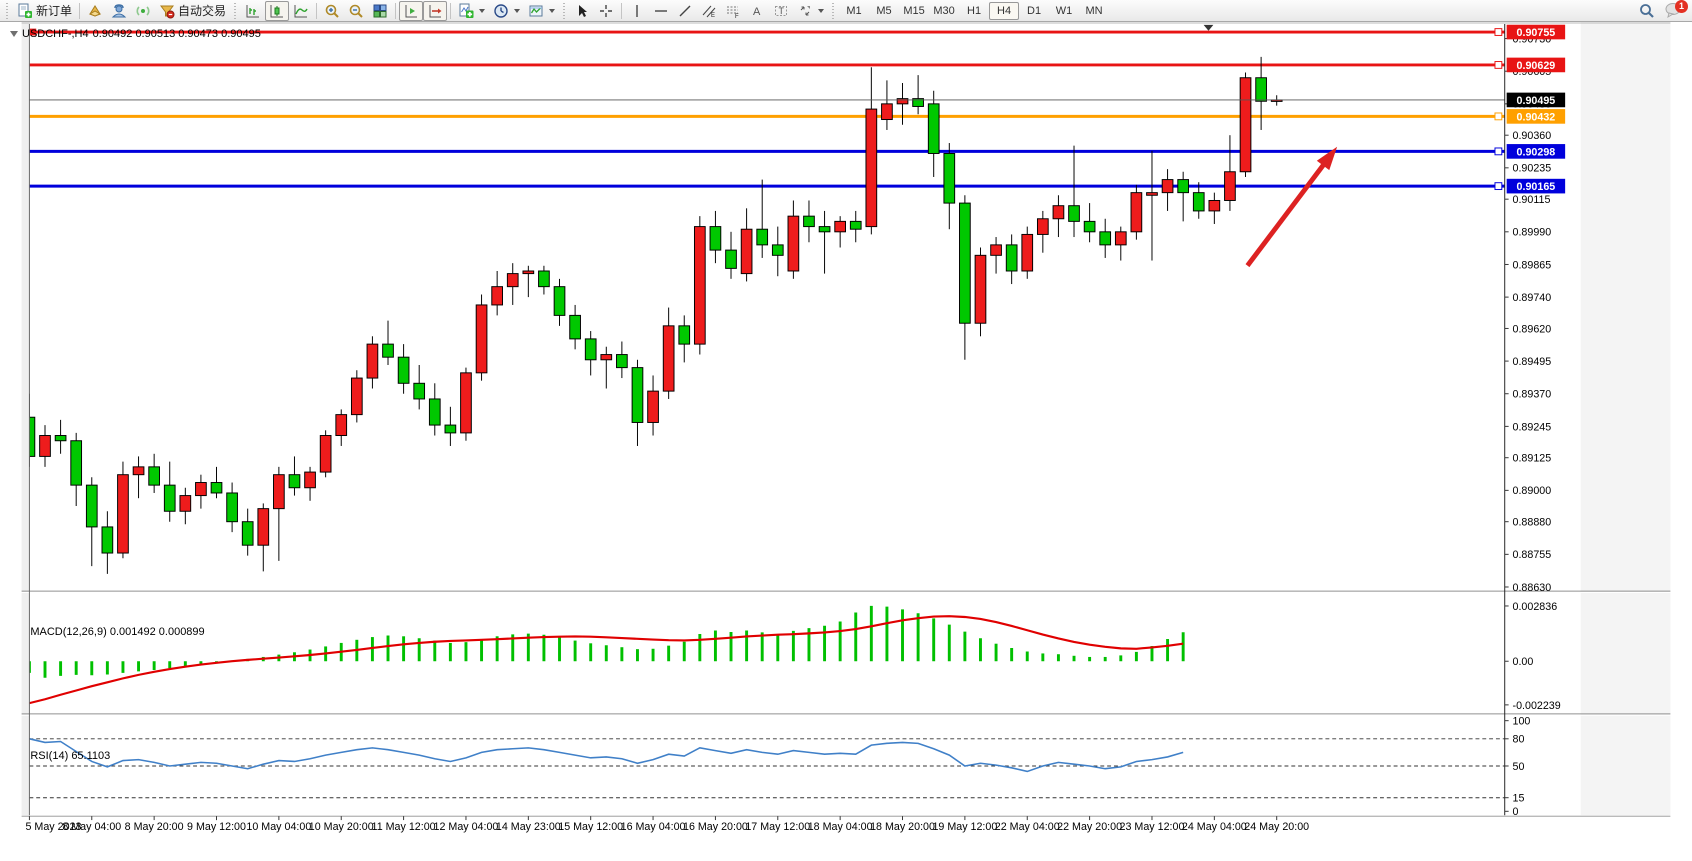 The height and width of the screenshot is (861, 1692). I want to click on svg-text: 0.89000, so click(1532, 491).